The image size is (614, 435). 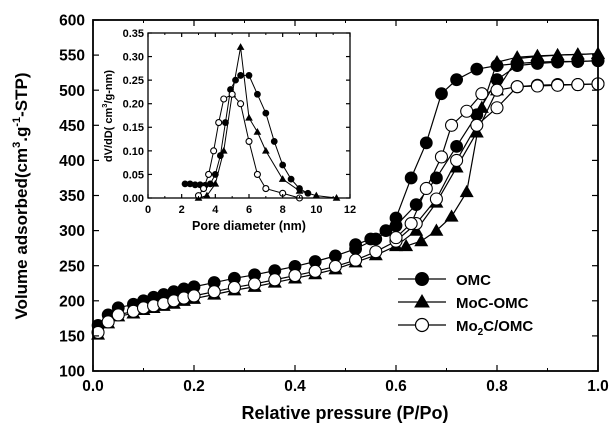 I want to click on legend-label-mo2c-part: Mo, so click(x=467, y=326).